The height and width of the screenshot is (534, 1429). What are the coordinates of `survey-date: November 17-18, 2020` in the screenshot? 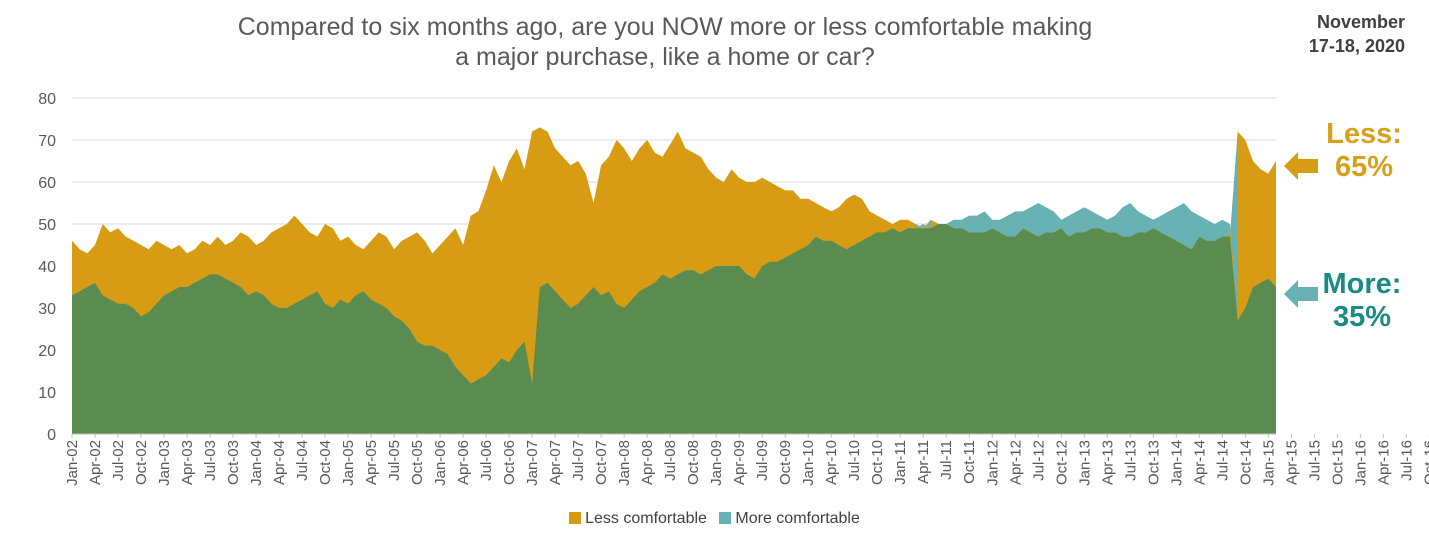 It's located at (1330, 34).